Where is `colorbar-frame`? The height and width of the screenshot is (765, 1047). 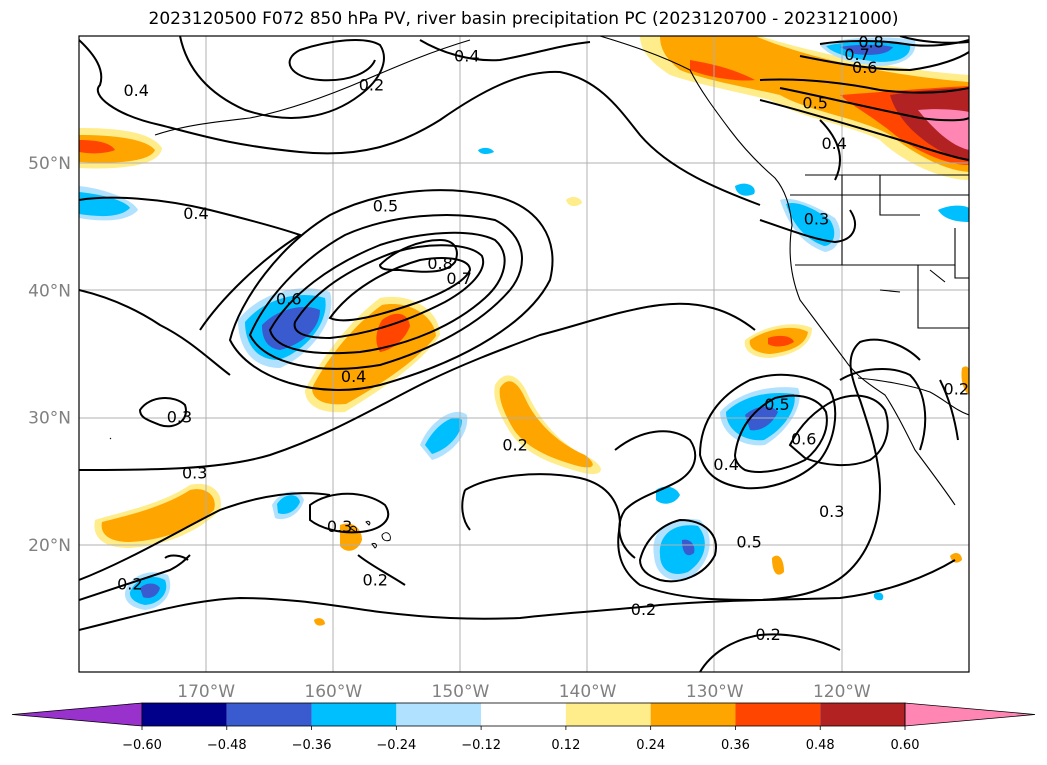
colorbar-frame is located at coordinates (523, 714).